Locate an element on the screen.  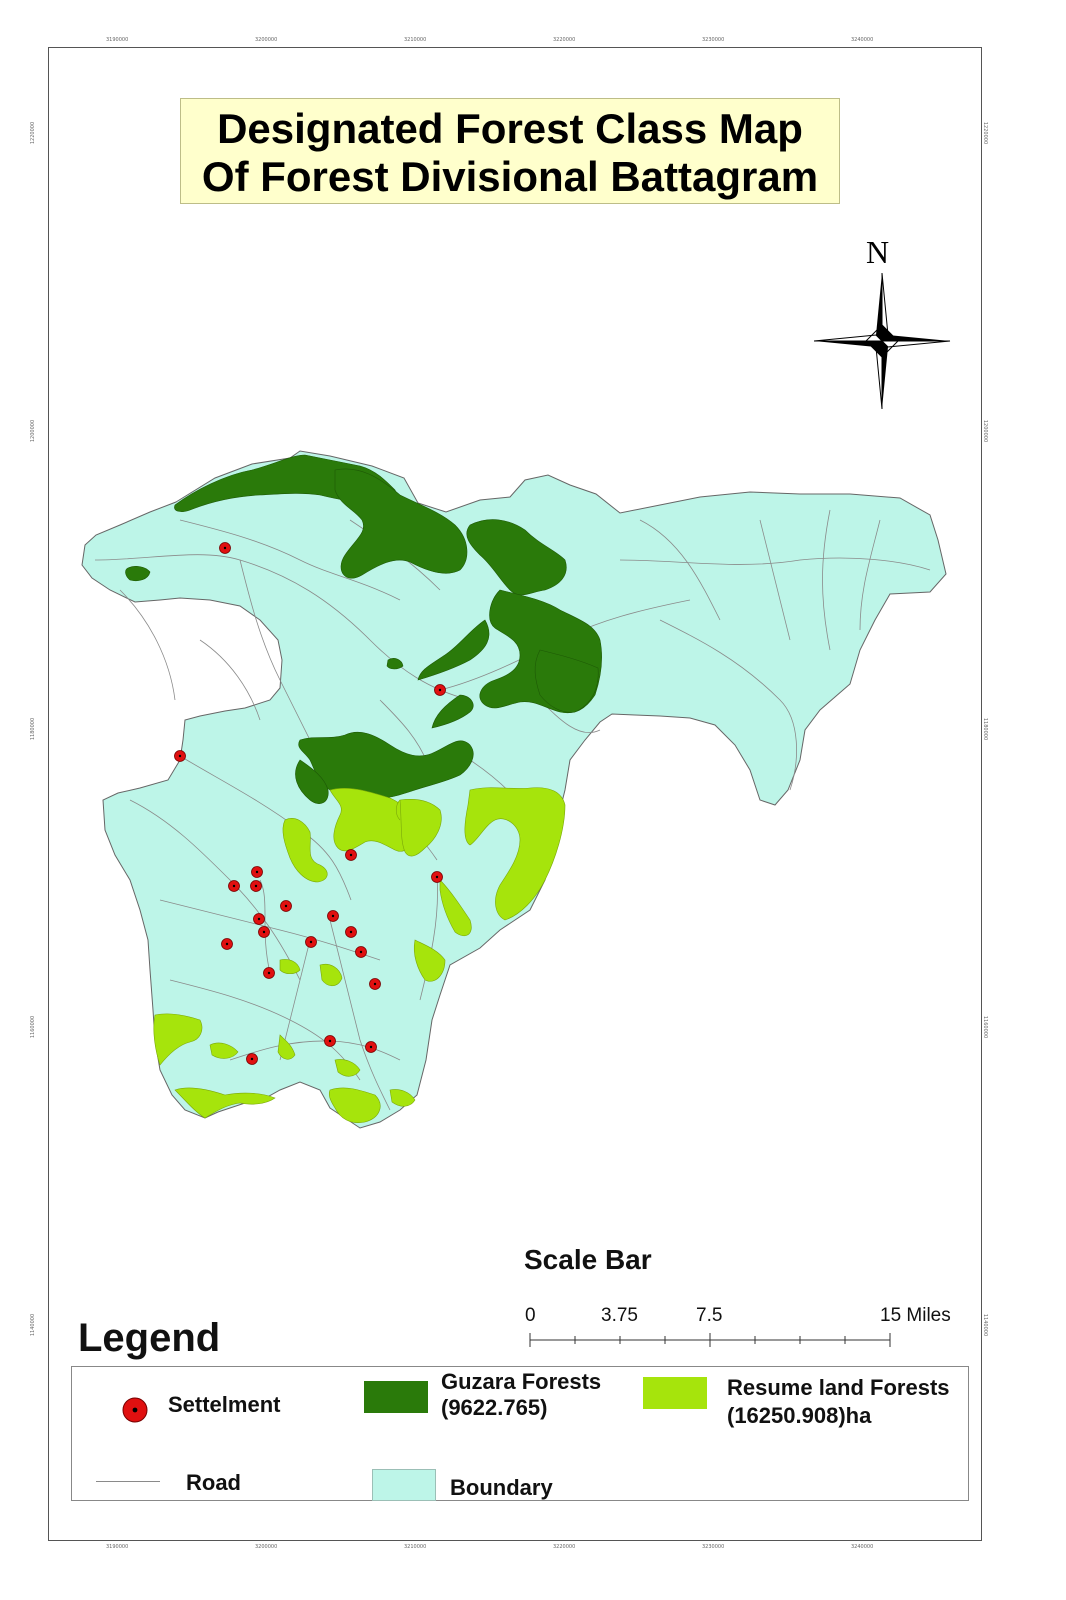
legend-guzara-swatch is located at coordinates (396, 1397).